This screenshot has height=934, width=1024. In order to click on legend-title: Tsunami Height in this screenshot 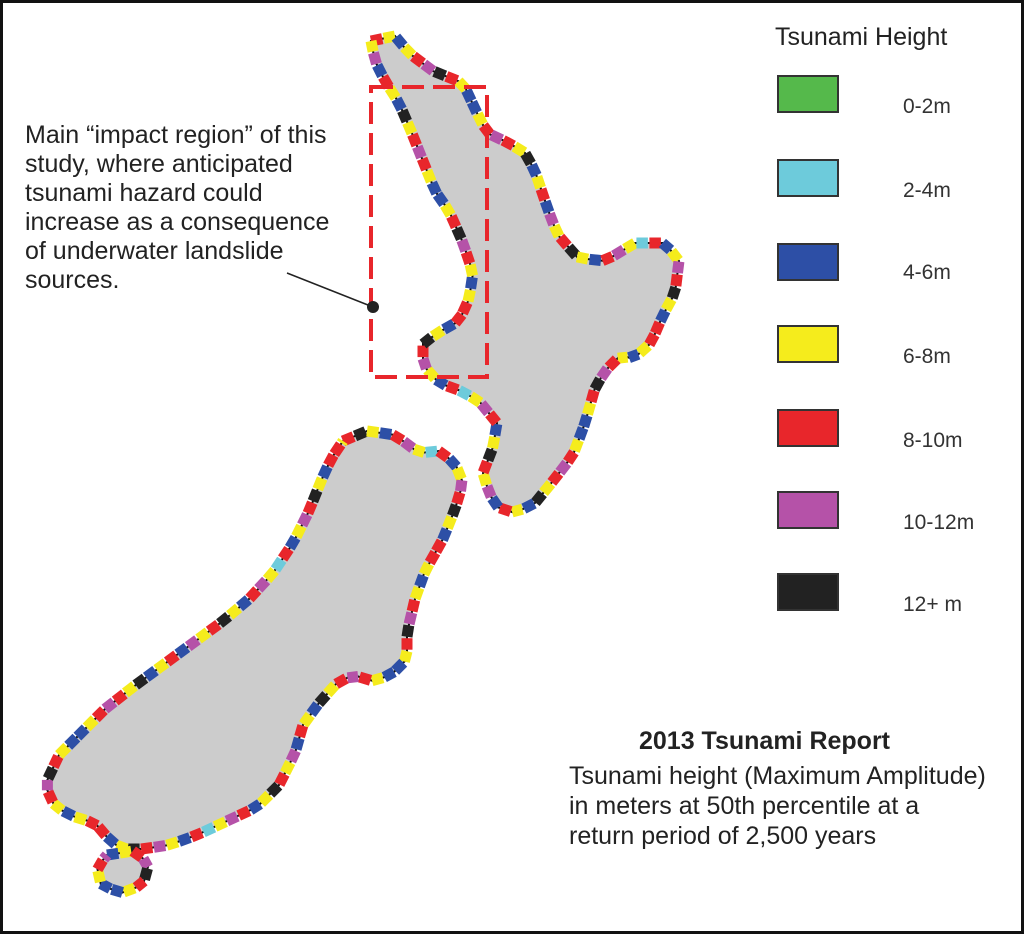, I will do `click(861, 37)`.